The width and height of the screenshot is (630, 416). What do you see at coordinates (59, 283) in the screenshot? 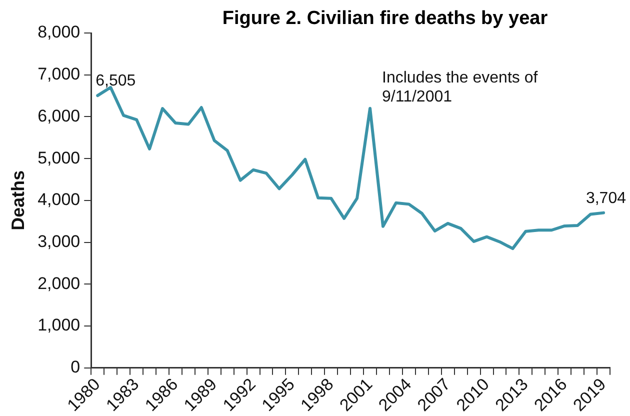
I see `y-tick-label: 2,000` at bounding box center [59, 283].